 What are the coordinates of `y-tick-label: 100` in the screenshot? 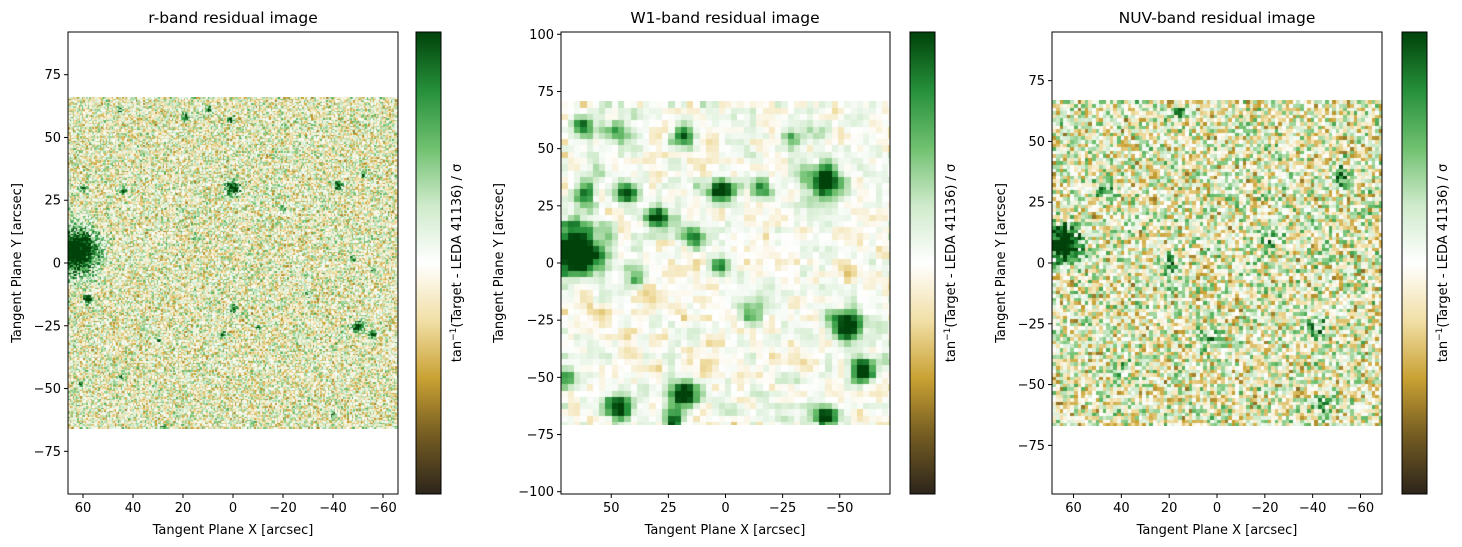 It's located at (541, 35).